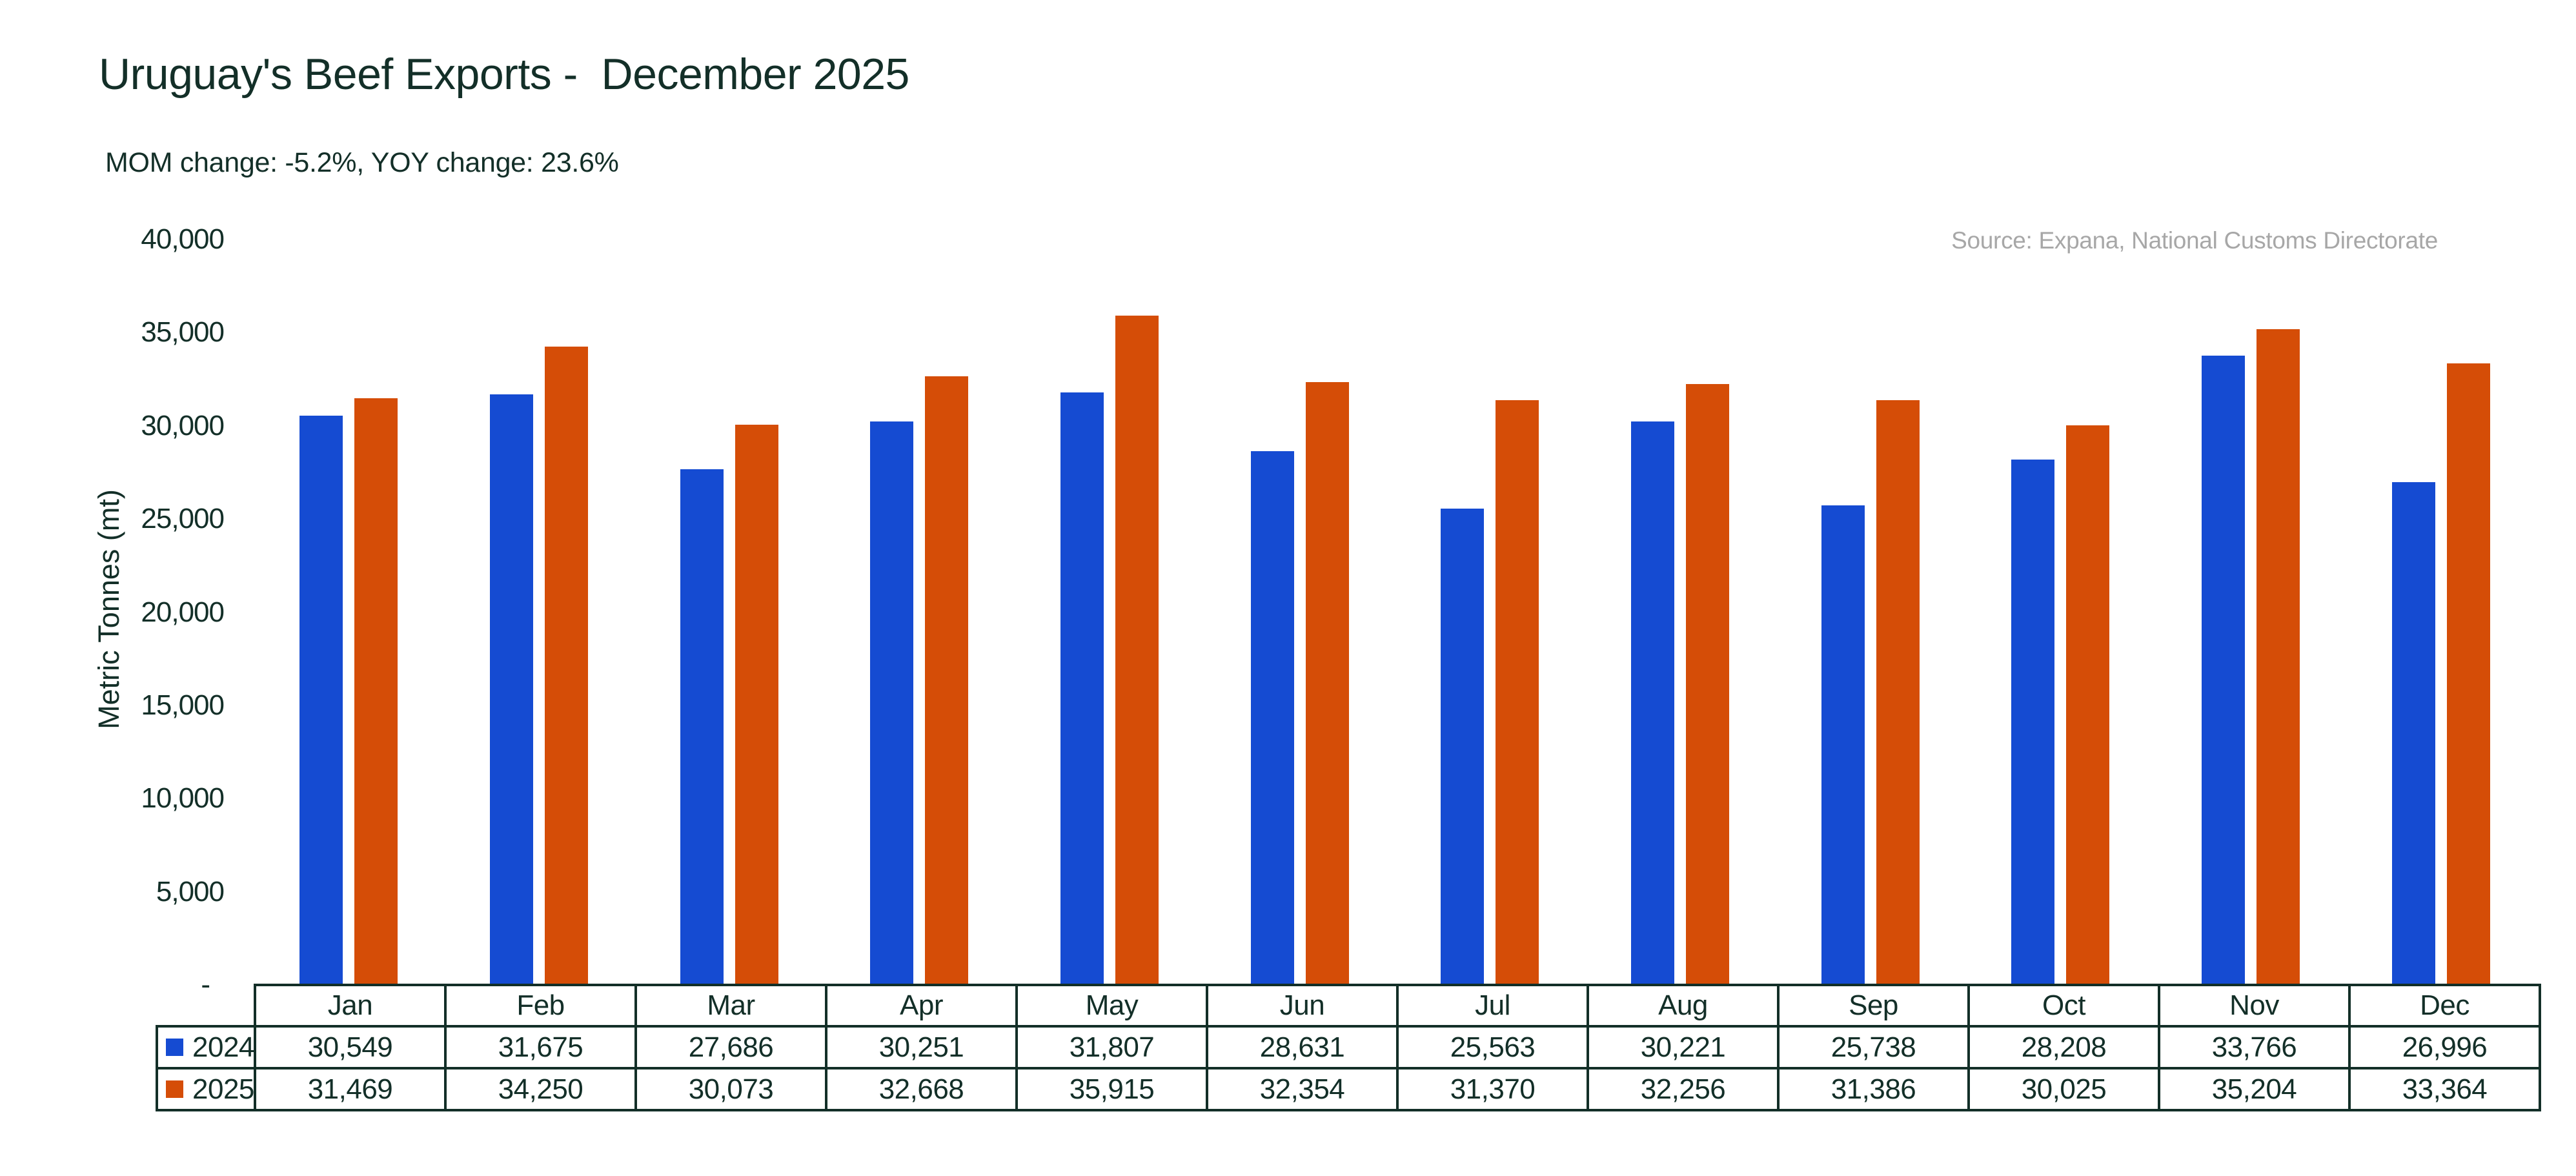 This screenshot has width=2576, height=1176. What do you see at coordinates (376, 691) in the screenshot?
I see `bar-2025-jan` at bounding box center [376, 691].